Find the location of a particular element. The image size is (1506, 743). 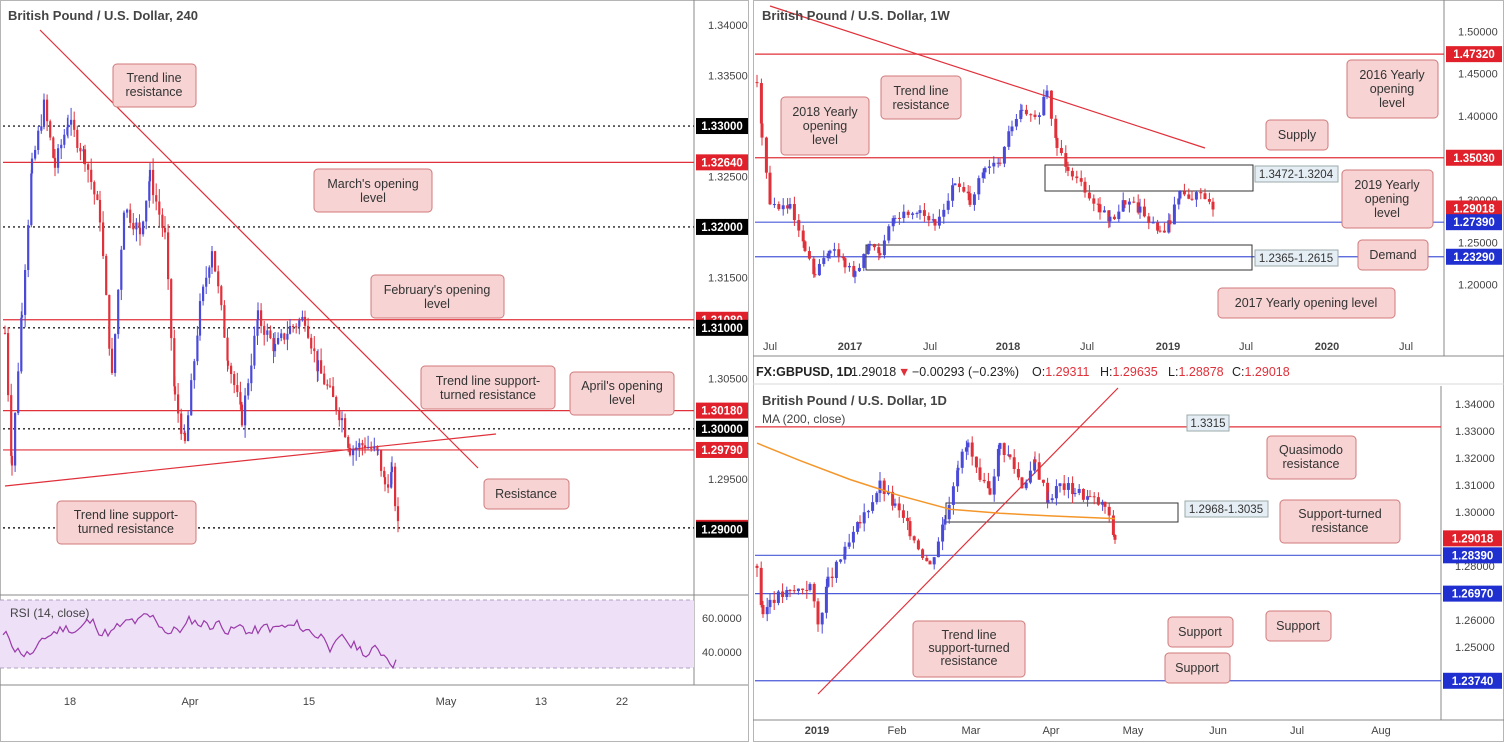

price-tag-label: 1.33000 is located at coordinates (722, 127).